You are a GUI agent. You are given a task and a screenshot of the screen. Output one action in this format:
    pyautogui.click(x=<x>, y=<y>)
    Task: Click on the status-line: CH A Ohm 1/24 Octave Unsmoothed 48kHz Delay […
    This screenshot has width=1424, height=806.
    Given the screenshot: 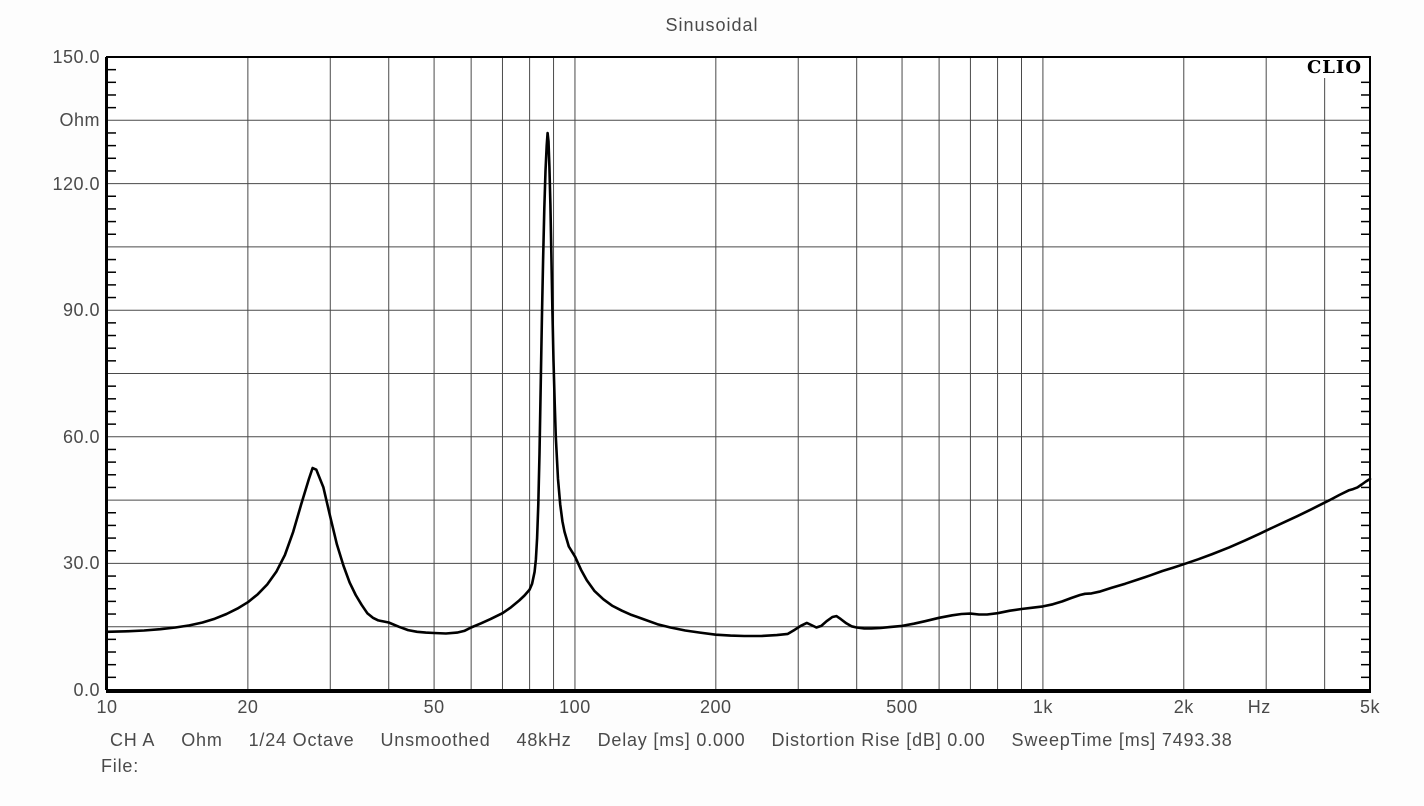 What is the action you would take?
    pyautogui.click(x=671, y=740)
    